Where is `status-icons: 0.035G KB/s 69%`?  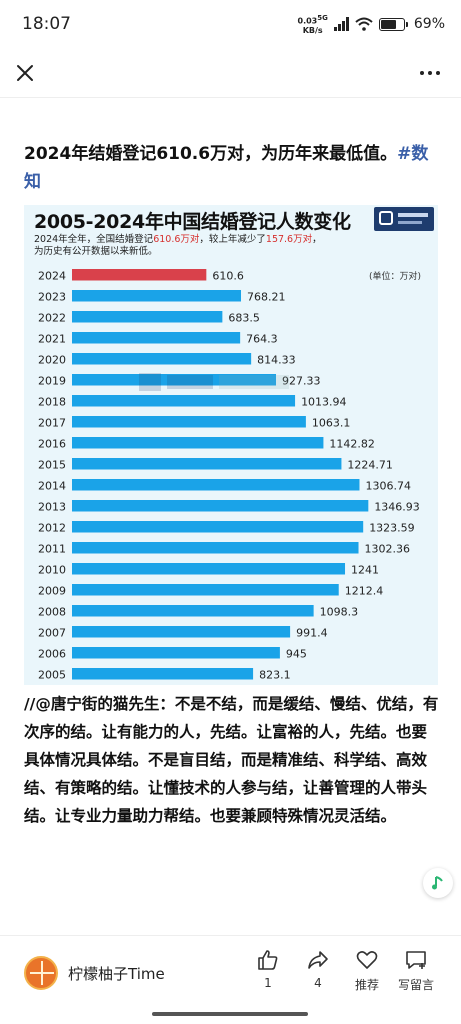 status-icons: 0.035G KB/s 69% is located at coordinates (372, 24).